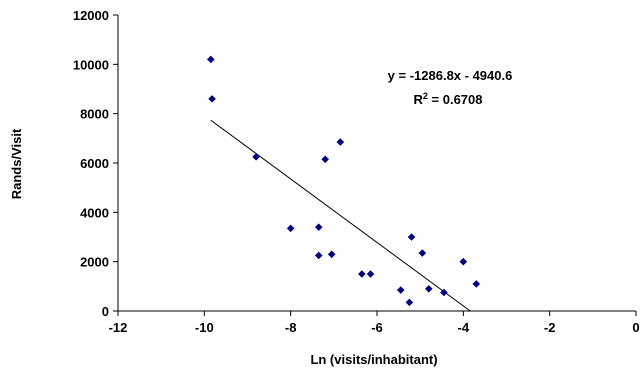 The height and width of the screenshot is (374, 642). What do you see at coordinates (450, 75) in the screenshot?
I see `equation-label: y = -1286.8x - 4940.6` at bounding box center [450, 75].